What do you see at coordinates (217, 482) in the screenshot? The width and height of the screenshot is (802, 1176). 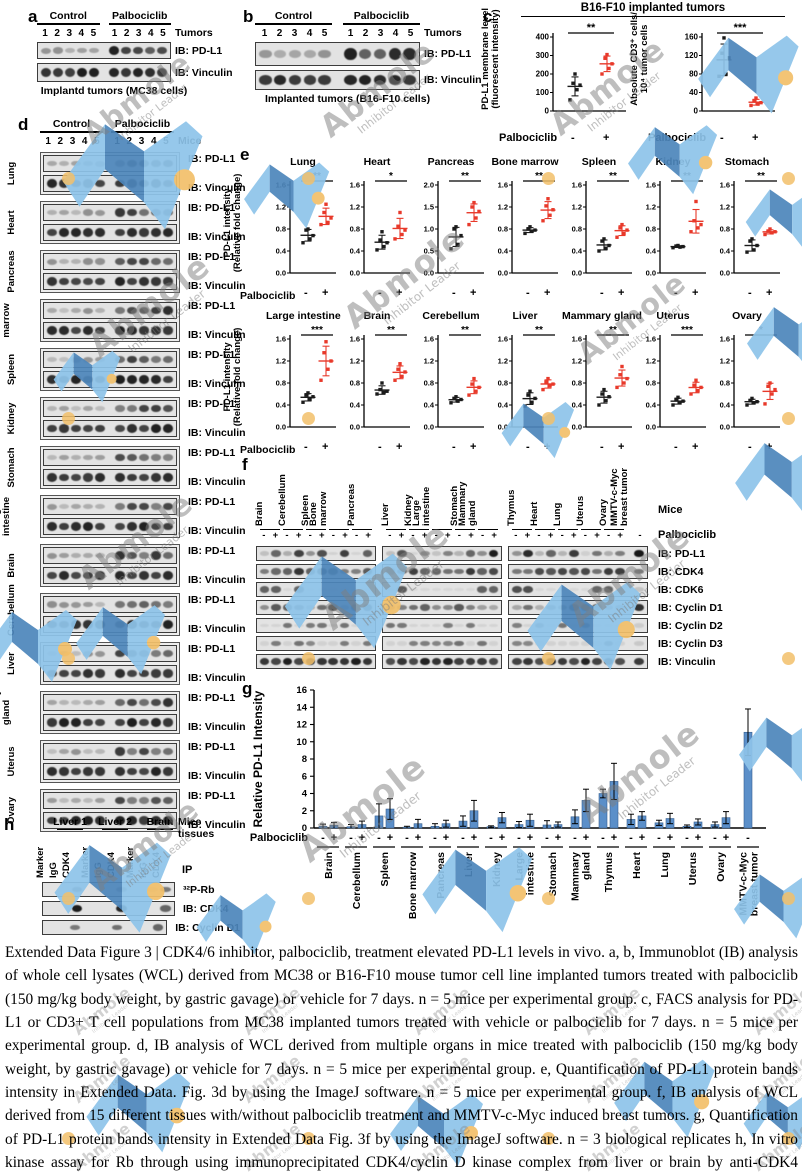 I see `blot-row-label: IB: Vinculin` at bounding box center [217, 482].